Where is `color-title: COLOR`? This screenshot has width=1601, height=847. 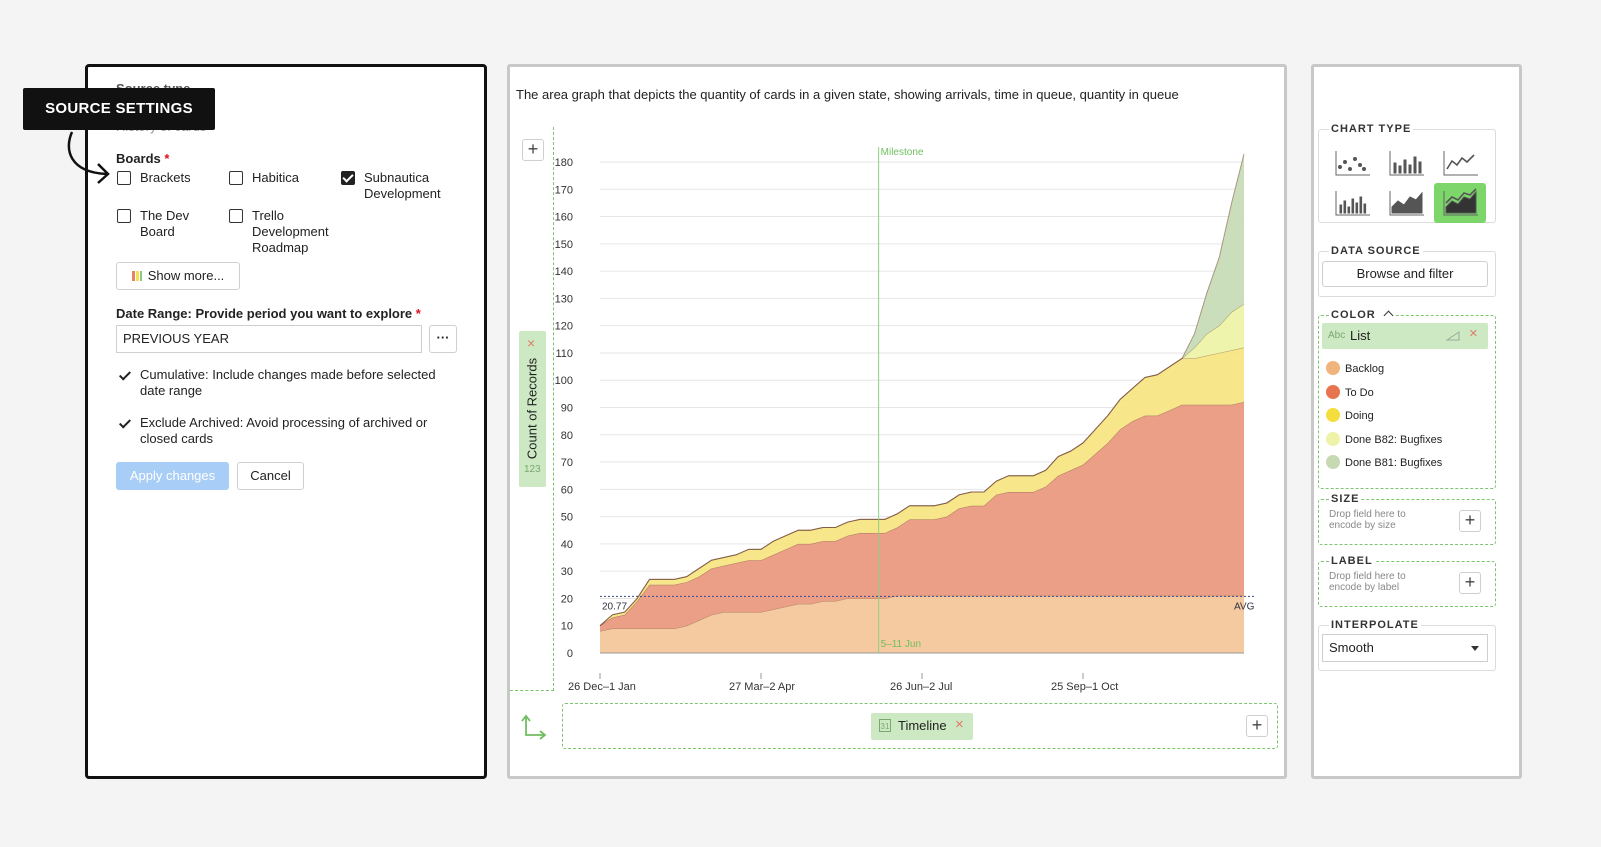
color-title: COLOR is located at coordinates (1361, 315).